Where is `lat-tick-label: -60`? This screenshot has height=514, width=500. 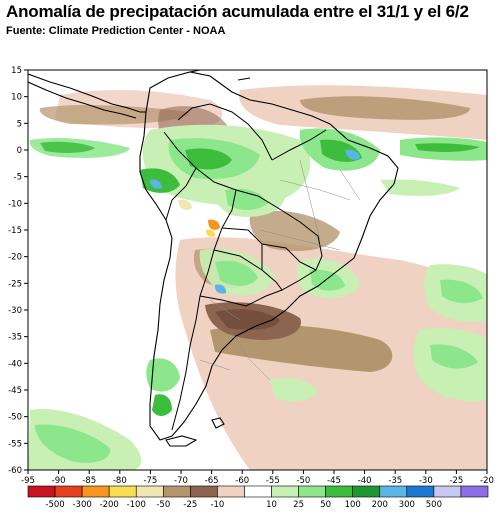 lat-tick-label: -60 is located at coordinates (15, 471).